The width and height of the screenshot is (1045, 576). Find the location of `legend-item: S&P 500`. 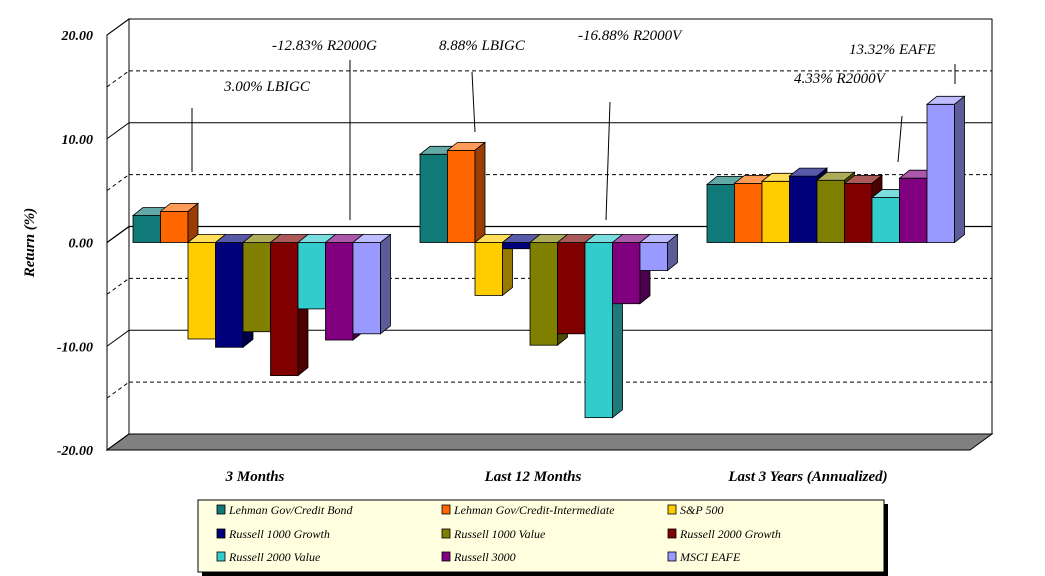

legend-item: S&P 500 is located at coordinates (695, 510).